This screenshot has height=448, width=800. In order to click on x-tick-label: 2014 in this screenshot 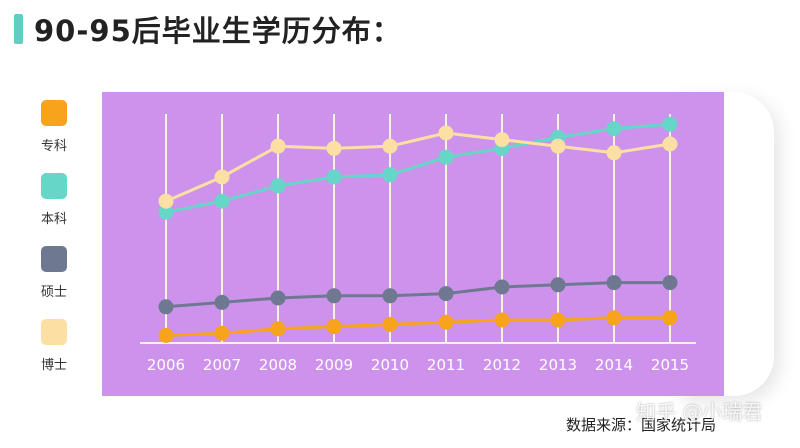, I will do `click(614, 365)`.